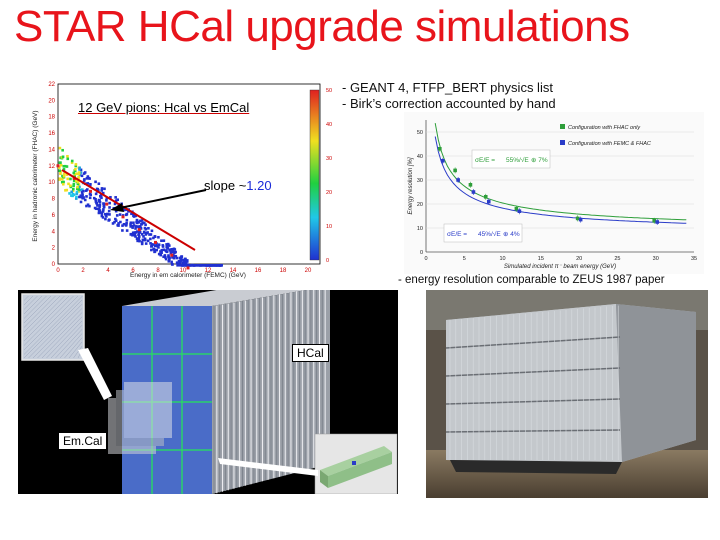  Describe the element at coordinates (609, 144) in the screenshot. I see `legend-label-femc-fhac: Configuration with FEMC & FHAC` at that location.